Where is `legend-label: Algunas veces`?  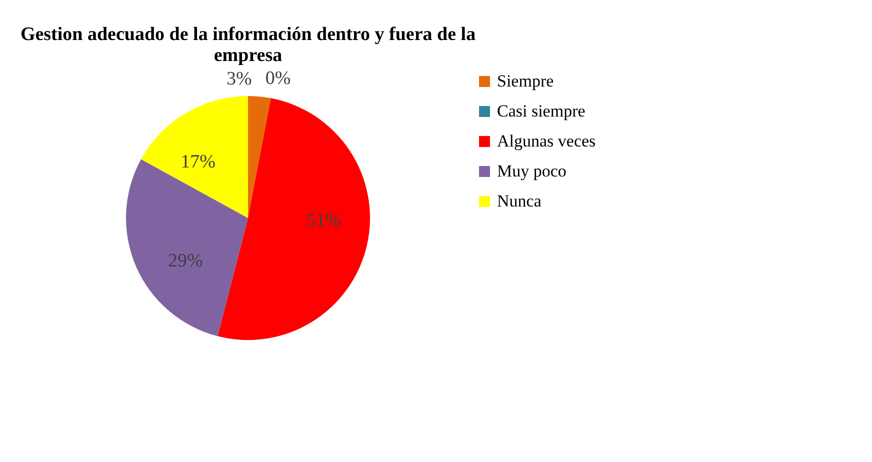
legend-label: Algunas veces is located at coordinates (546, 141).